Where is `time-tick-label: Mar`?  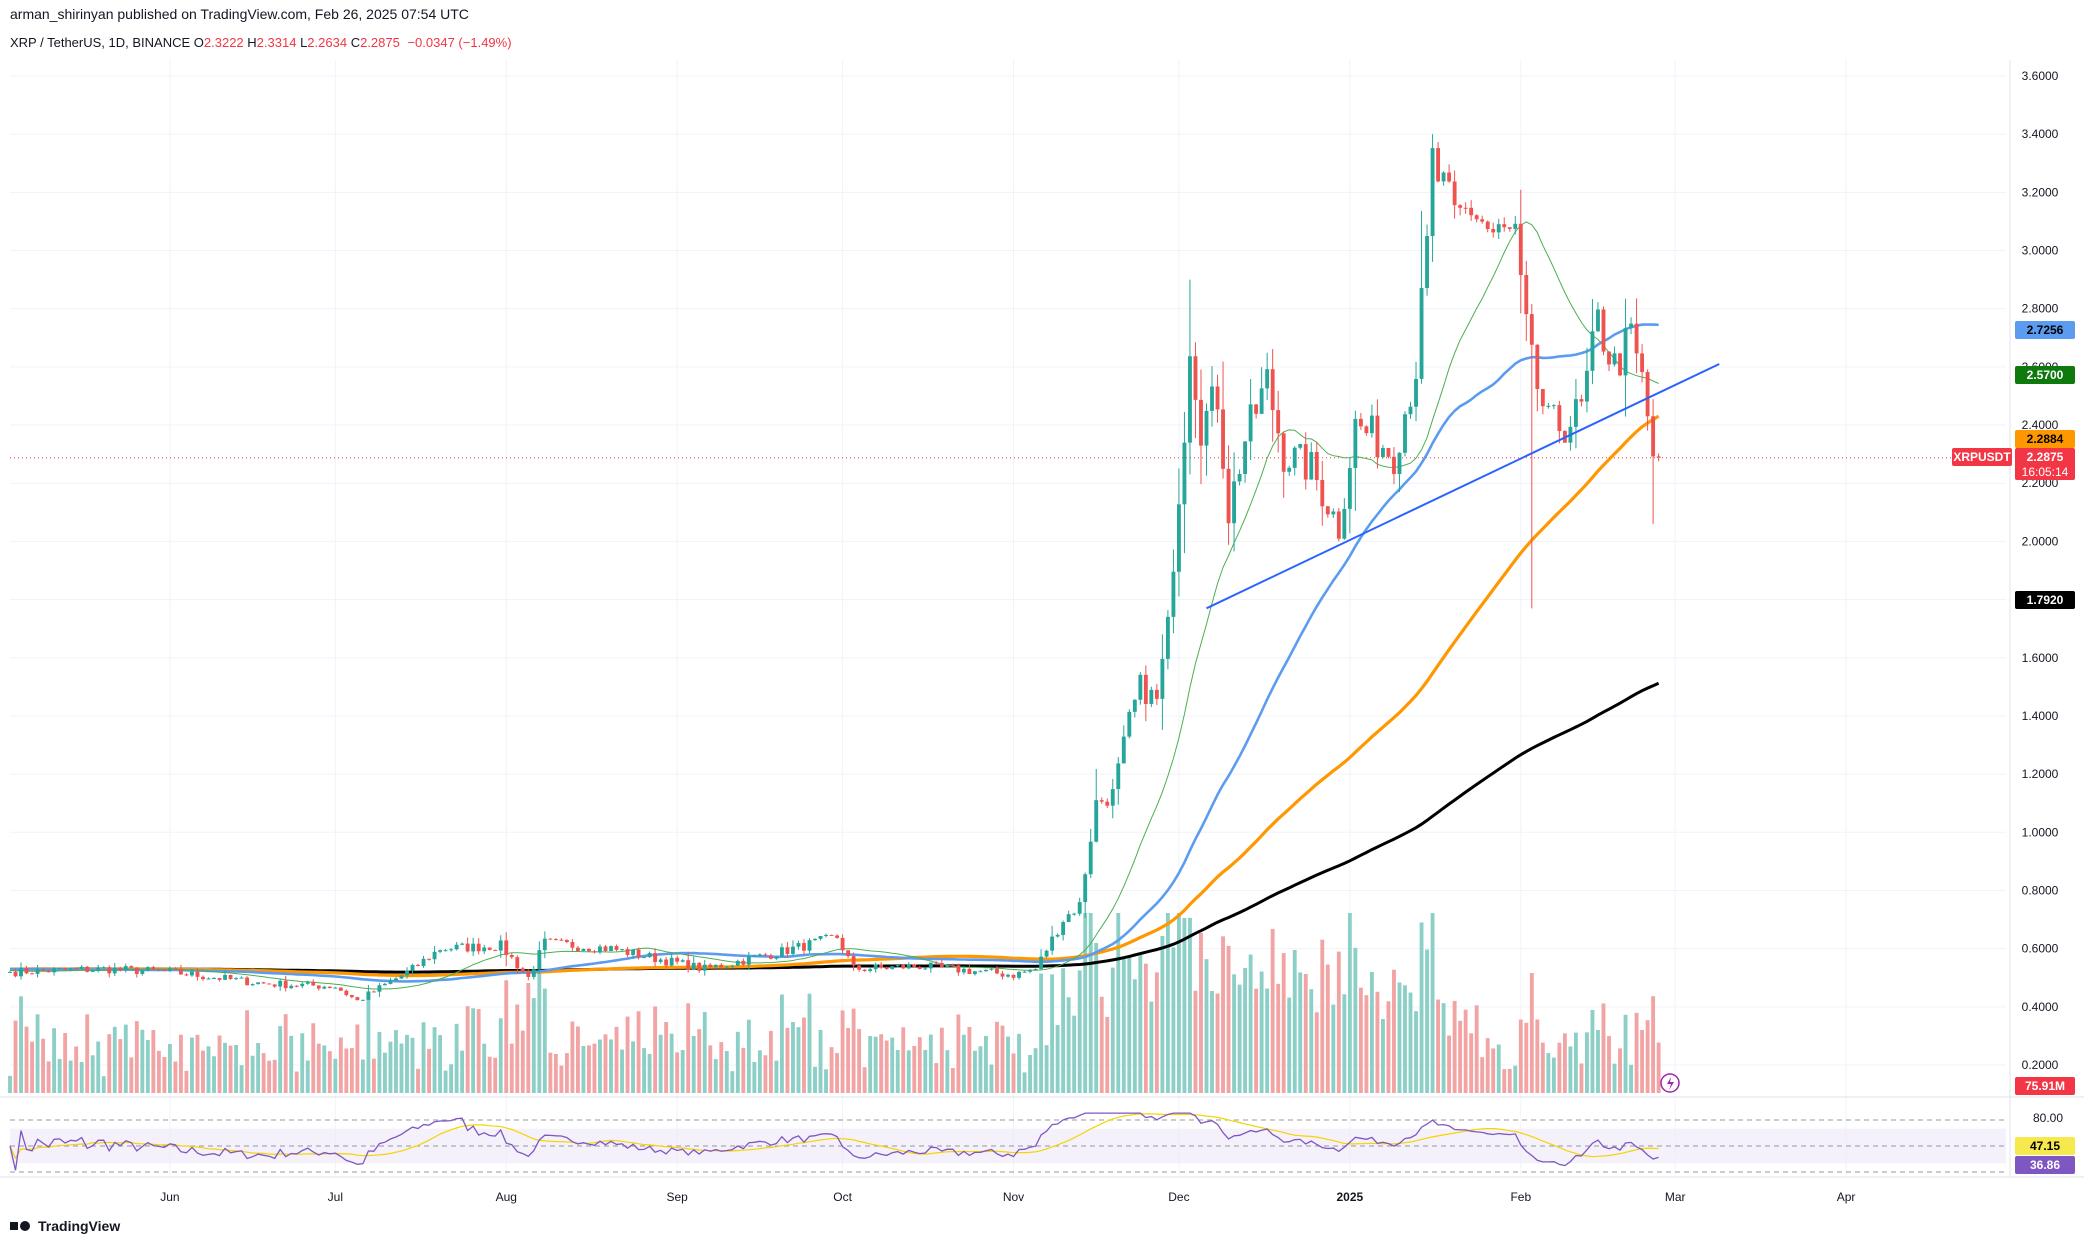
time-tick-label: Mar is located at coordinates (1675, 1197).